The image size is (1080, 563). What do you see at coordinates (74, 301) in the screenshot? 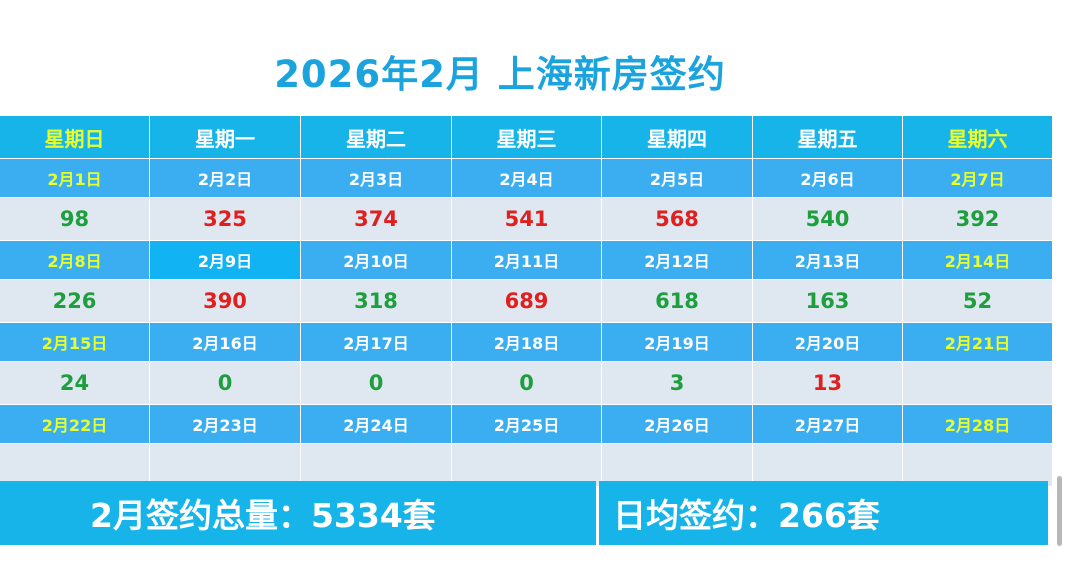
I see `signing-count-cell: 226` at bounding box center [74, 301].